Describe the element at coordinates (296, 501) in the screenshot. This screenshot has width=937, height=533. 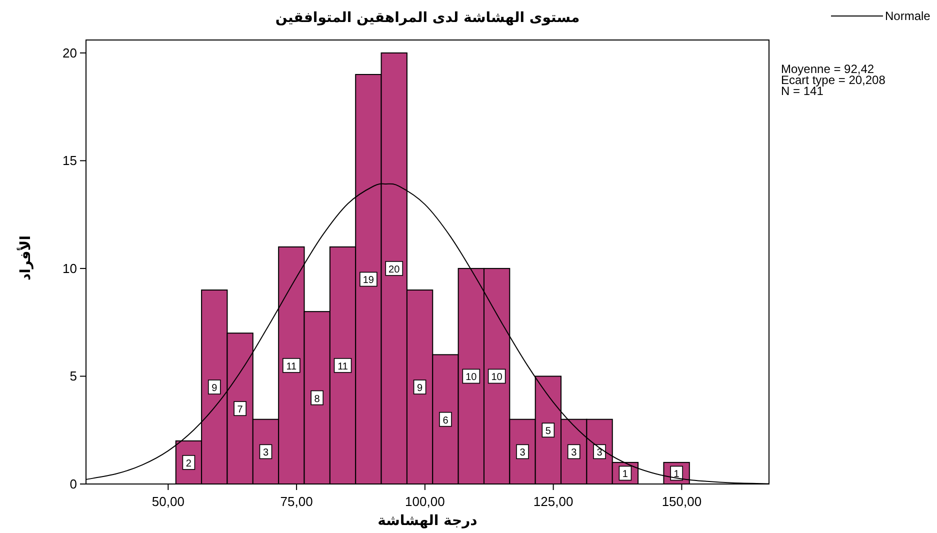
I see `x-tick-label: 75,00` at that location.